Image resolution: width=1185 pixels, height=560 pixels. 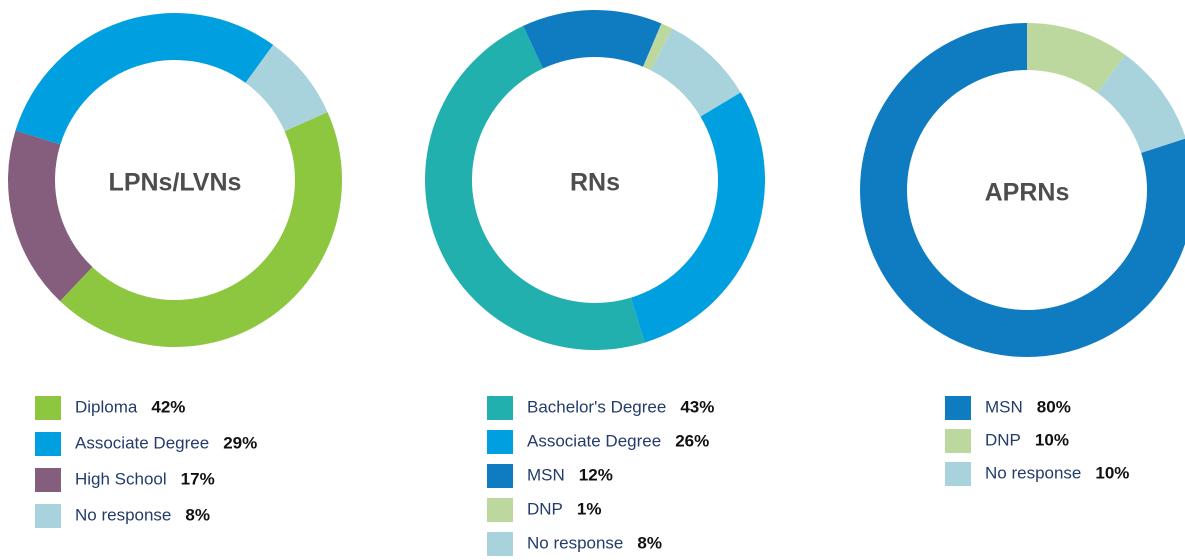 I want to click on legend-value: 1%, so click(x=589, y=508).